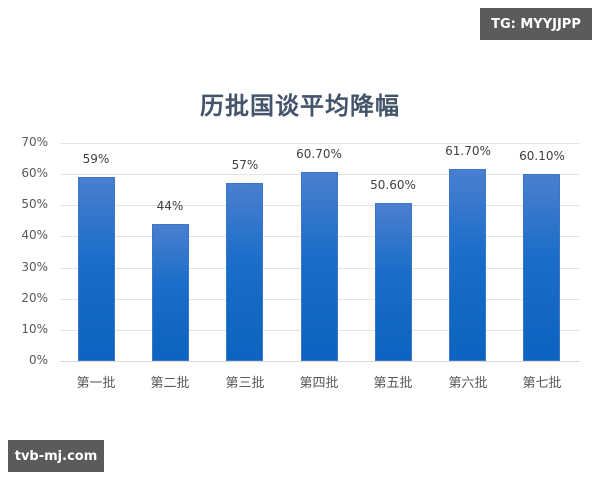 This screenshot has width=600, height=480. I want to click on bar-value-label: 59%, so click(96, 159).